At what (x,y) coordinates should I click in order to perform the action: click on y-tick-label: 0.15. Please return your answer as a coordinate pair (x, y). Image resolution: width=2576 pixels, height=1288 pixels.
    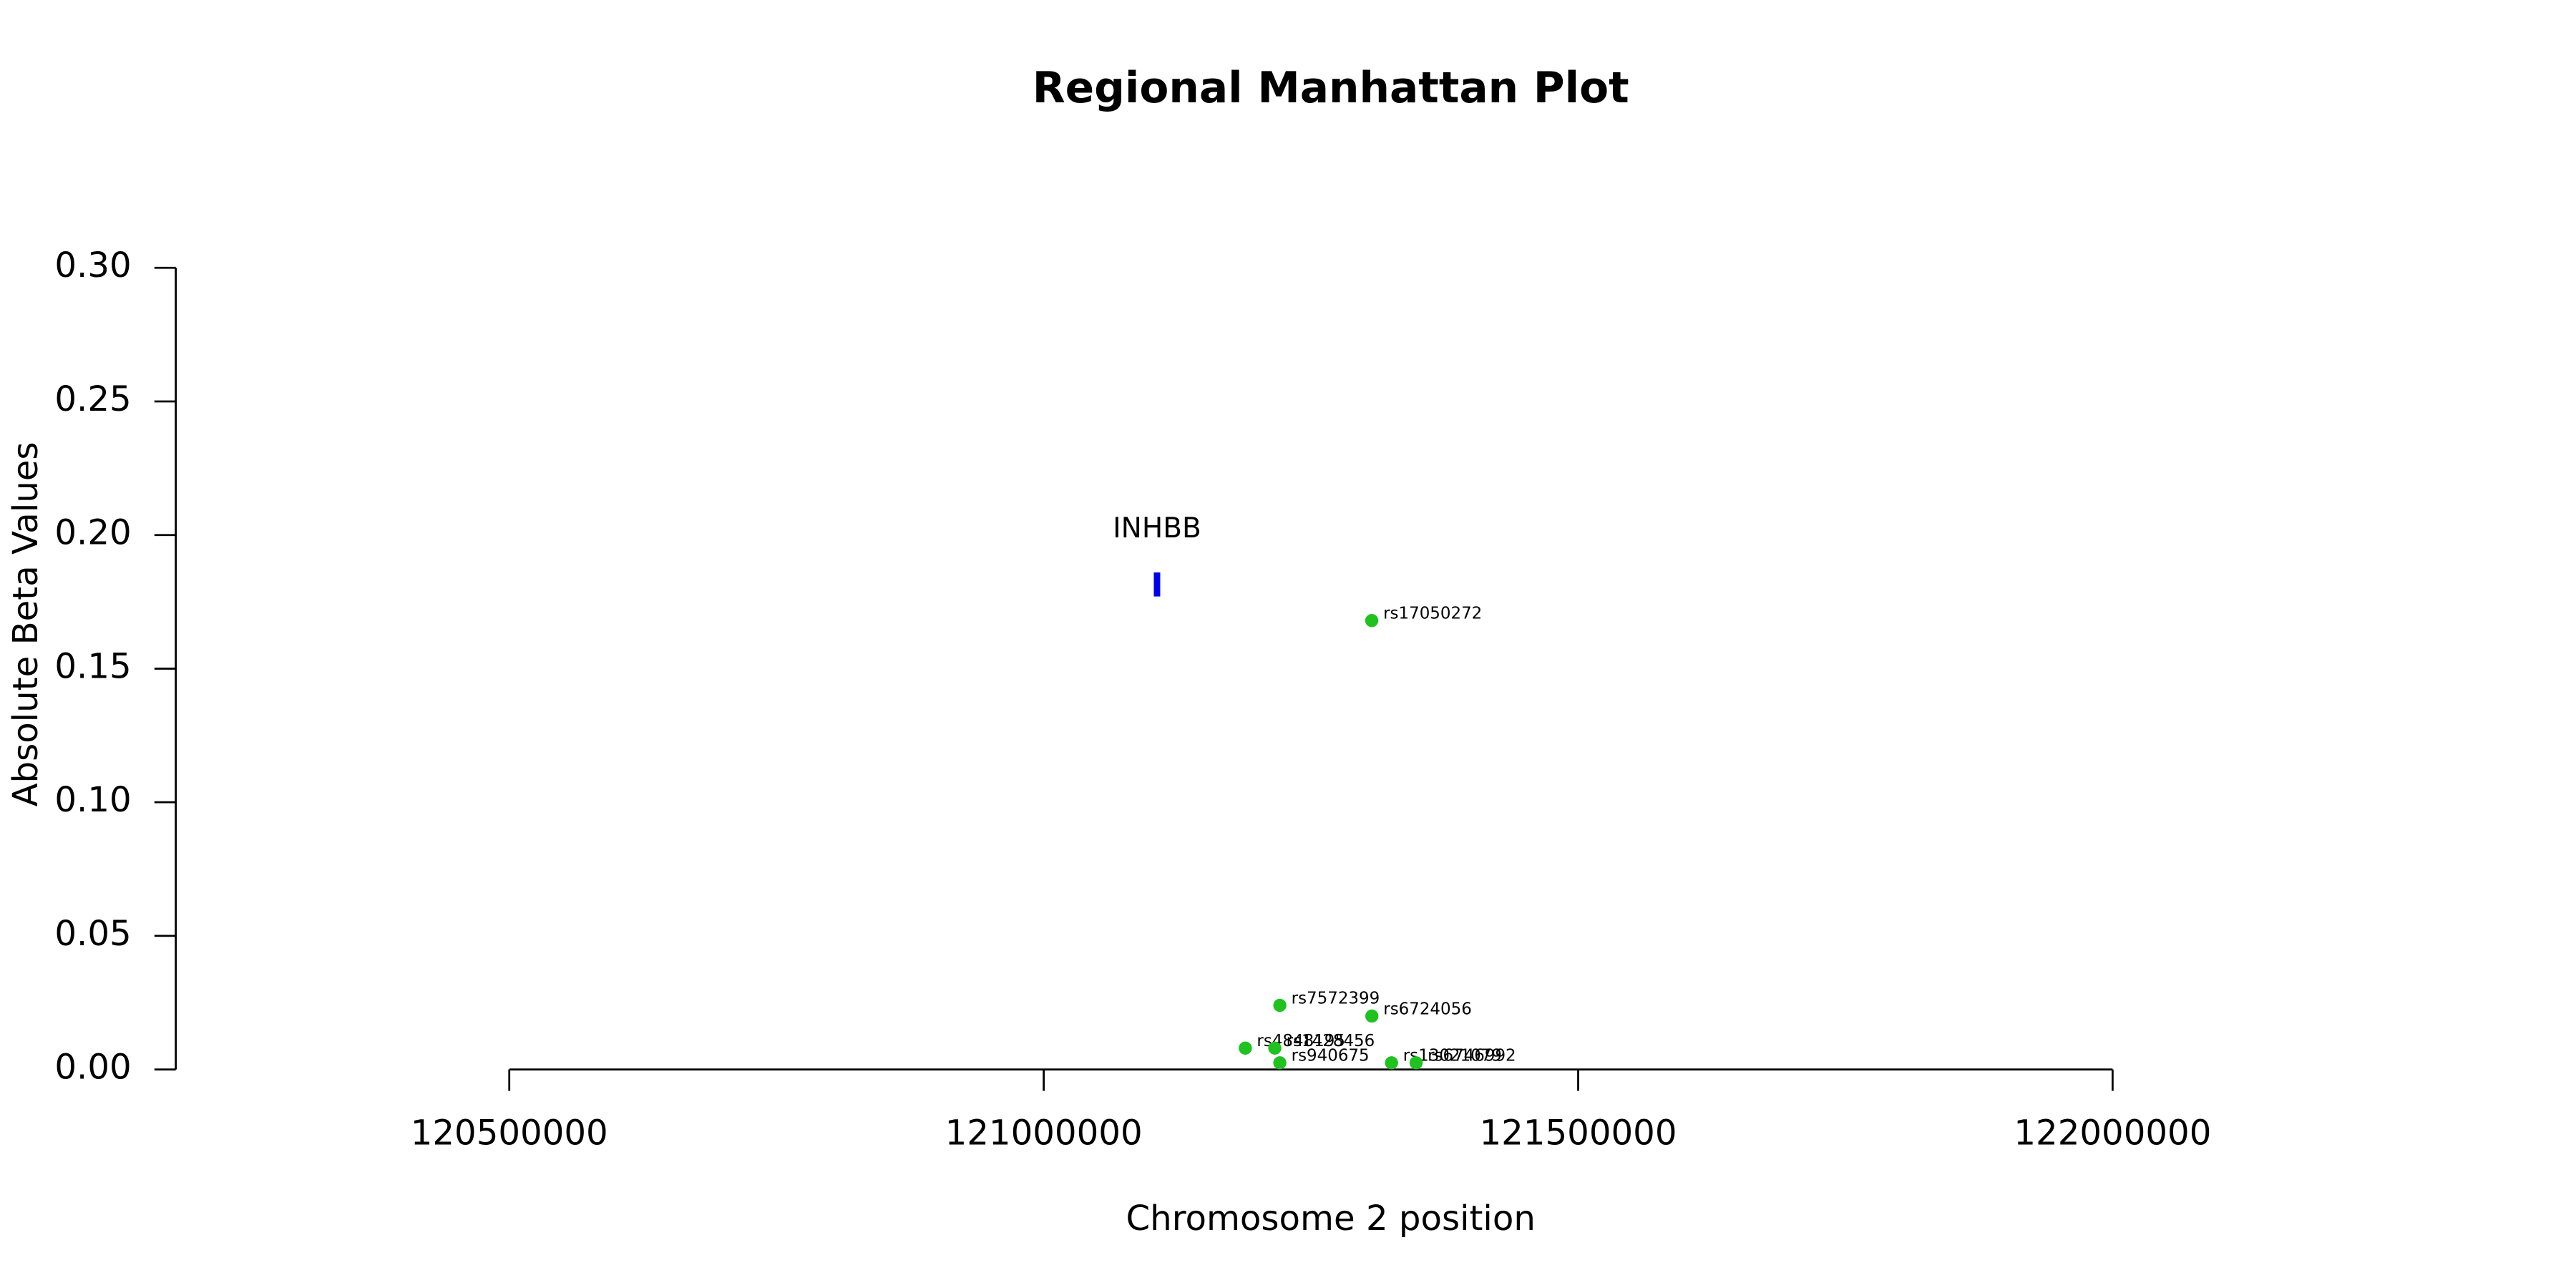
    Looking at the image, I should click on (92, 666).